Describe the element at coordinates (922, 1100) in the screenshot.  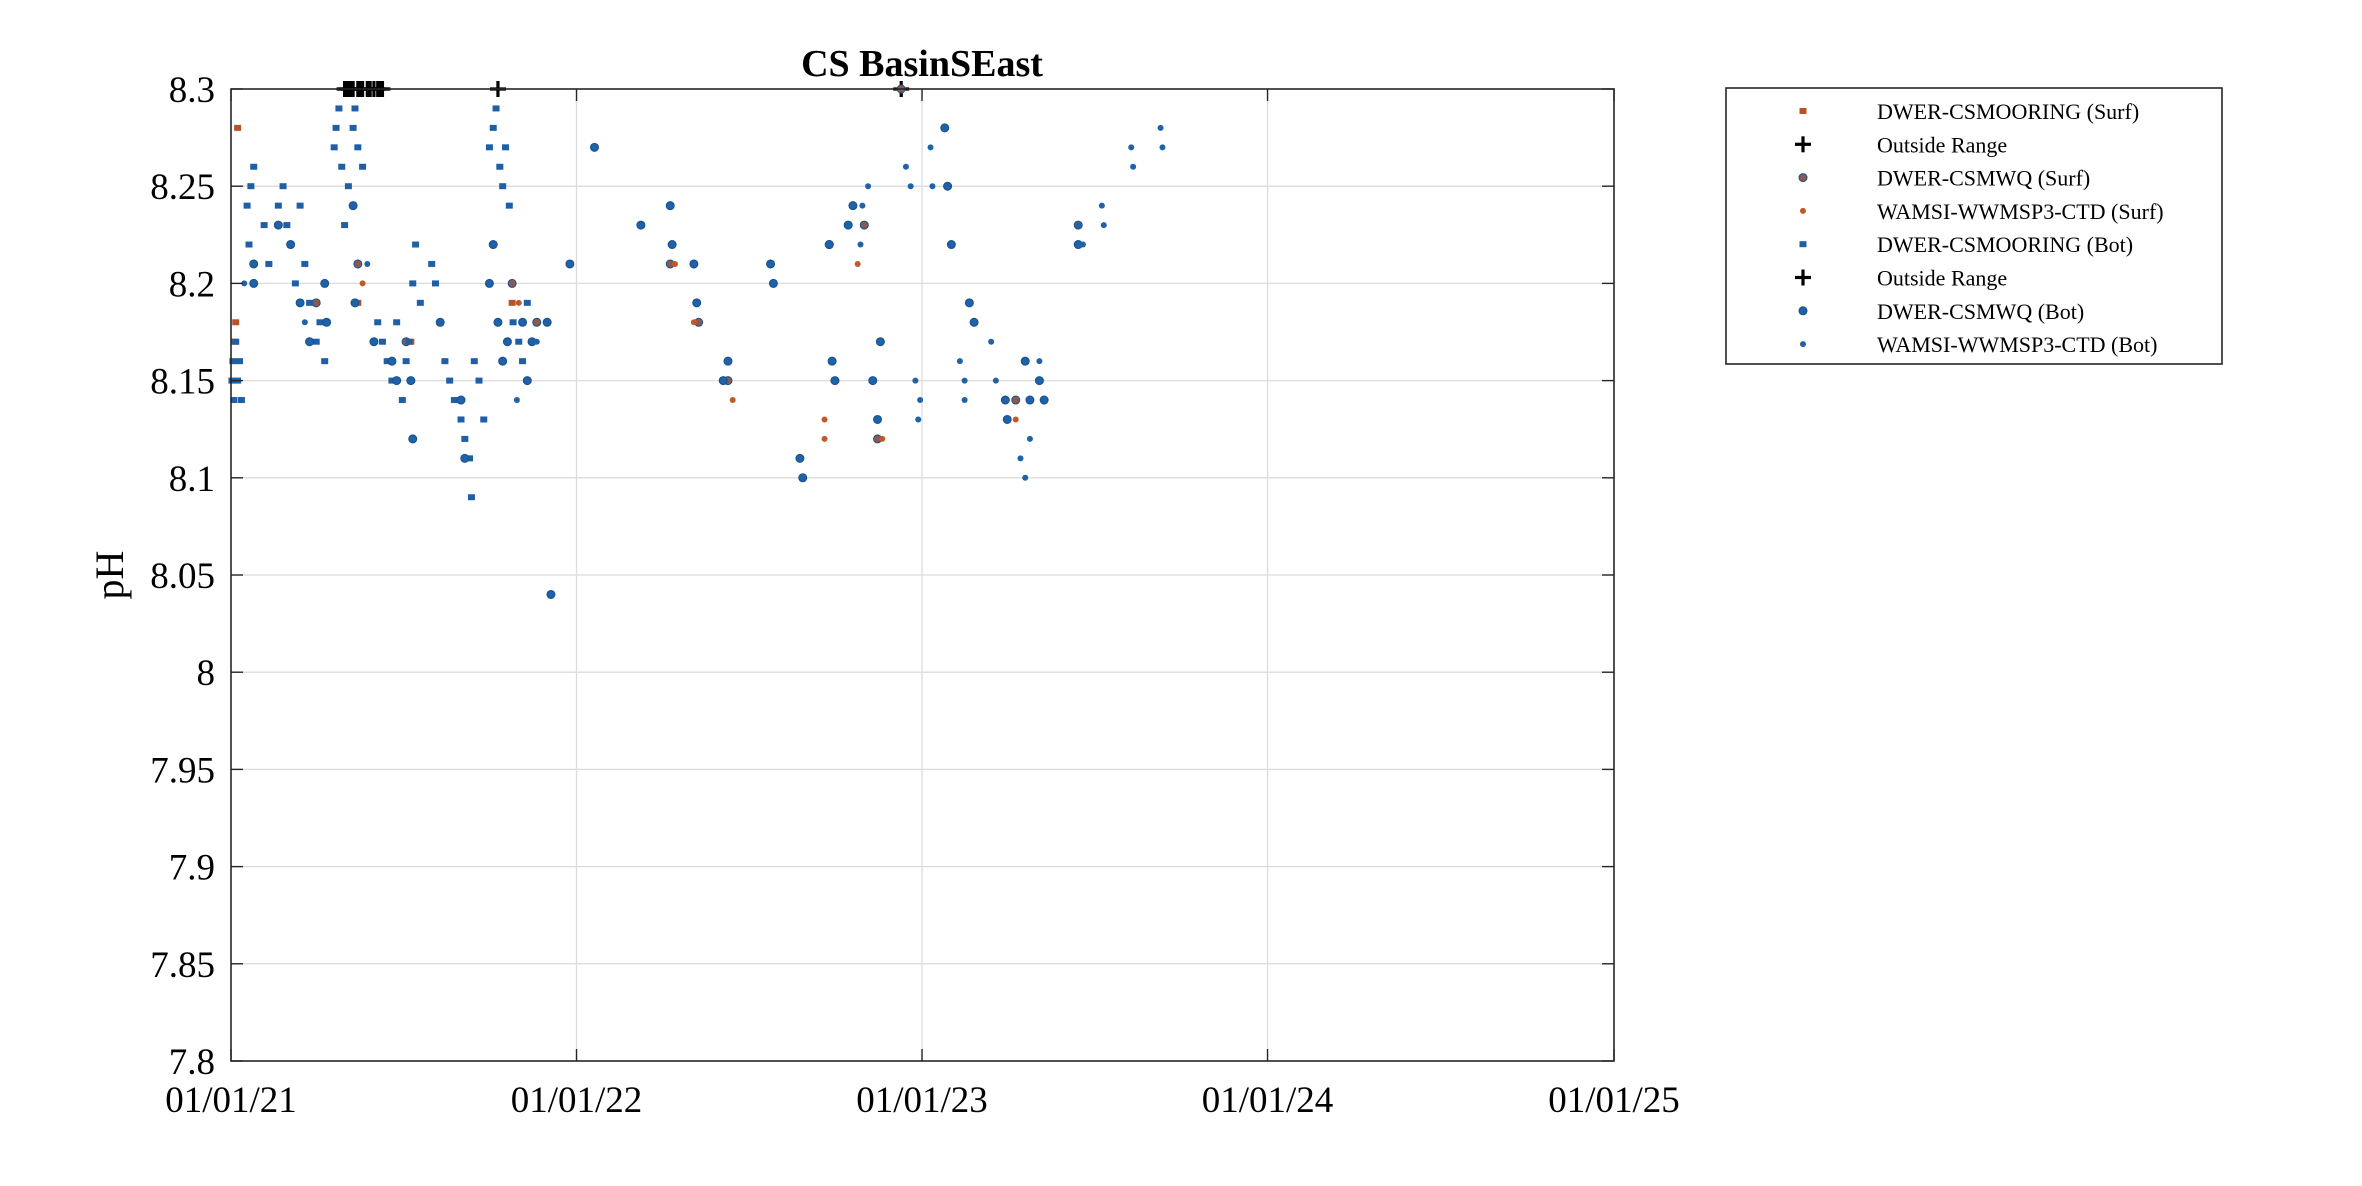
I see `x-tick-label: 01/01/23` at that location.